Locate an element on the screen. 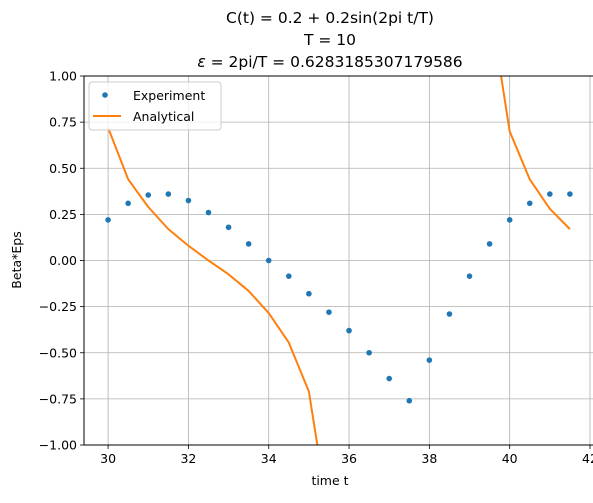 This screenshot has height=503, width=593. legend-label-analytical: Analytical is located at coordinates (163, 116).